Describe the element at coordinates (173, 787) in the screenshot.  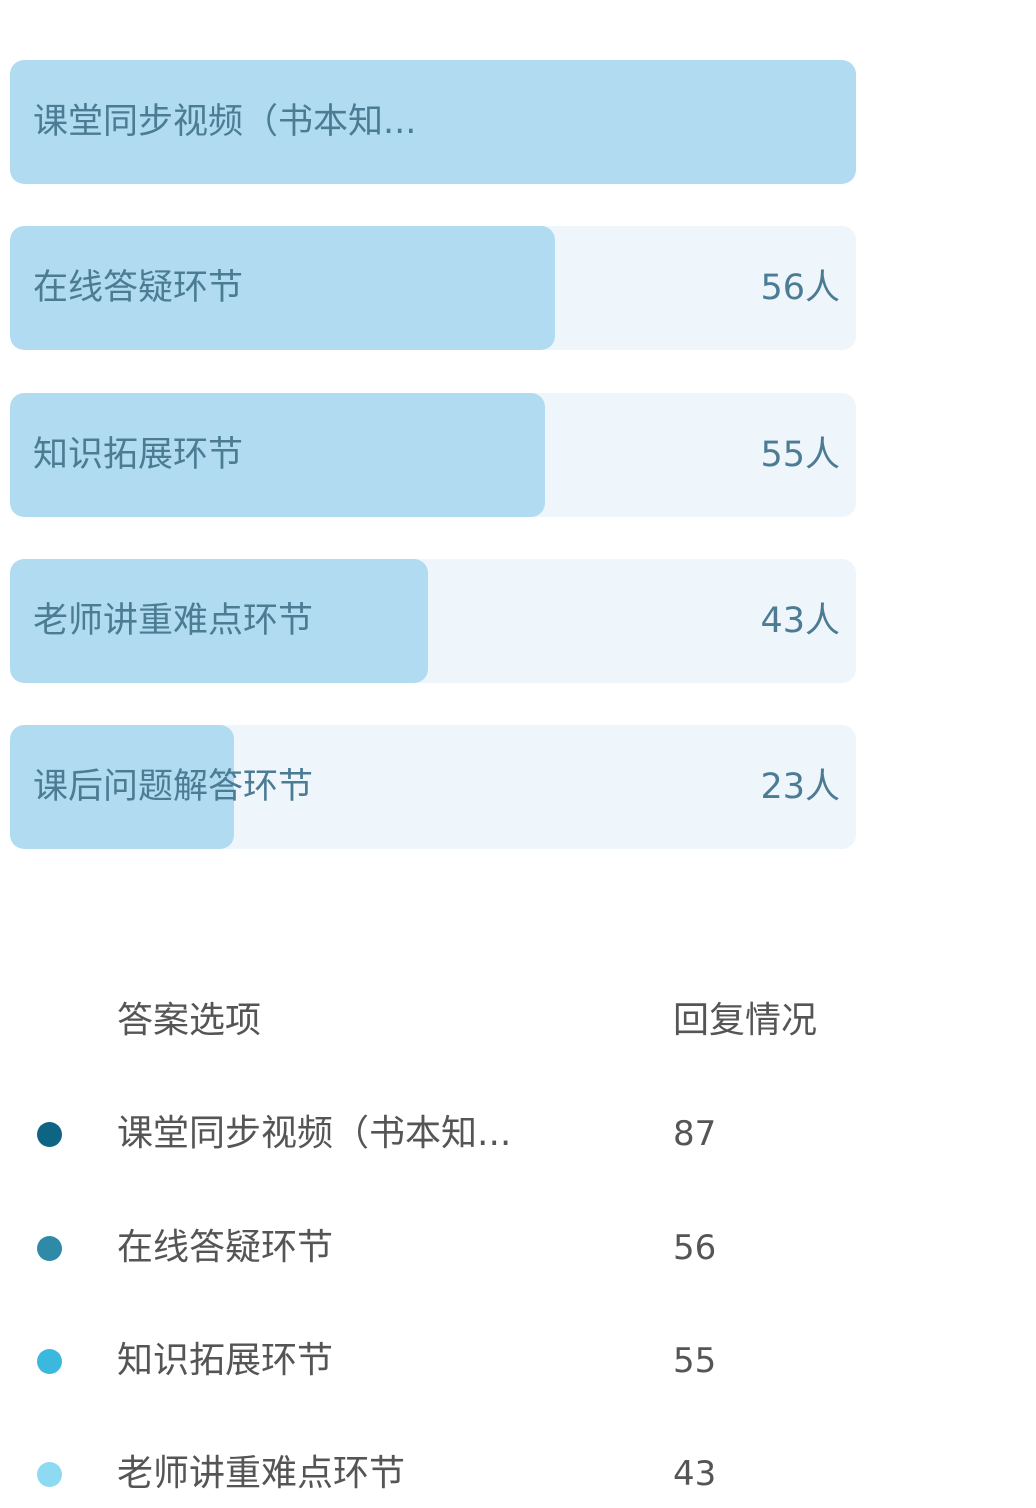
I see `bar-label: 课后问题解答环节` at that location.